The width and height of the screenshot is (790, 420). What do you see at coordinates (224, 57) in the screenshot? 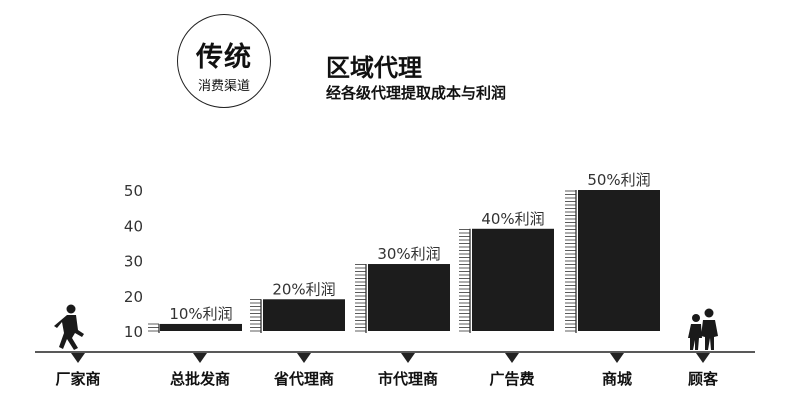
I see `badge-title: 传统` at bounding box center [224, 57].